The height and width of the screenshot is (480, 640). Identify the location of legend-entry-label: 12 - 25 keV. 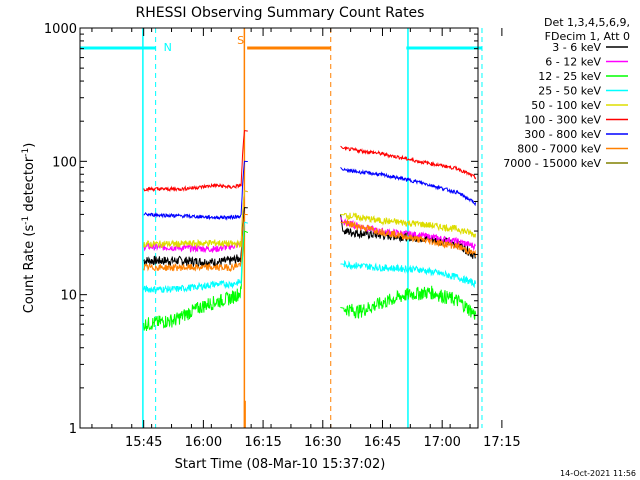
(569, 76).